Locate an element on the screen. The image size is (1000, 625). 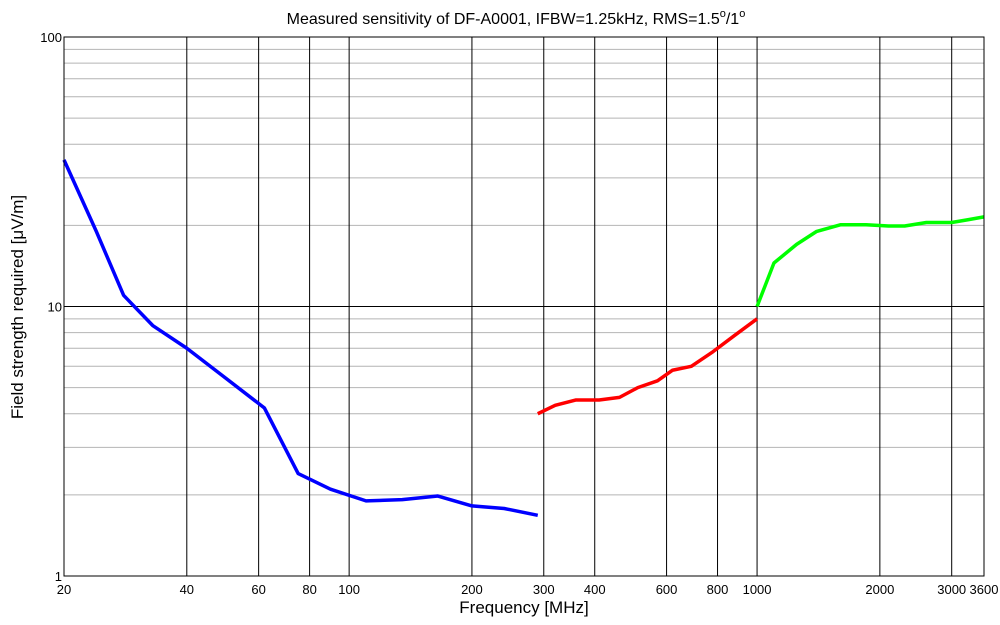
x-tick-label: 400 is located at coordinates (595, 589).